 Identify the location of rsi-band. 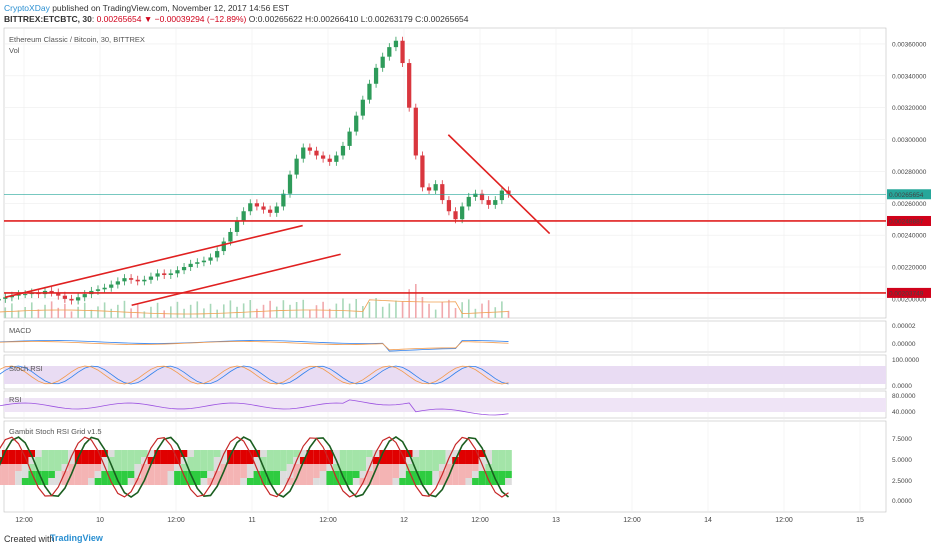
(445, 405).